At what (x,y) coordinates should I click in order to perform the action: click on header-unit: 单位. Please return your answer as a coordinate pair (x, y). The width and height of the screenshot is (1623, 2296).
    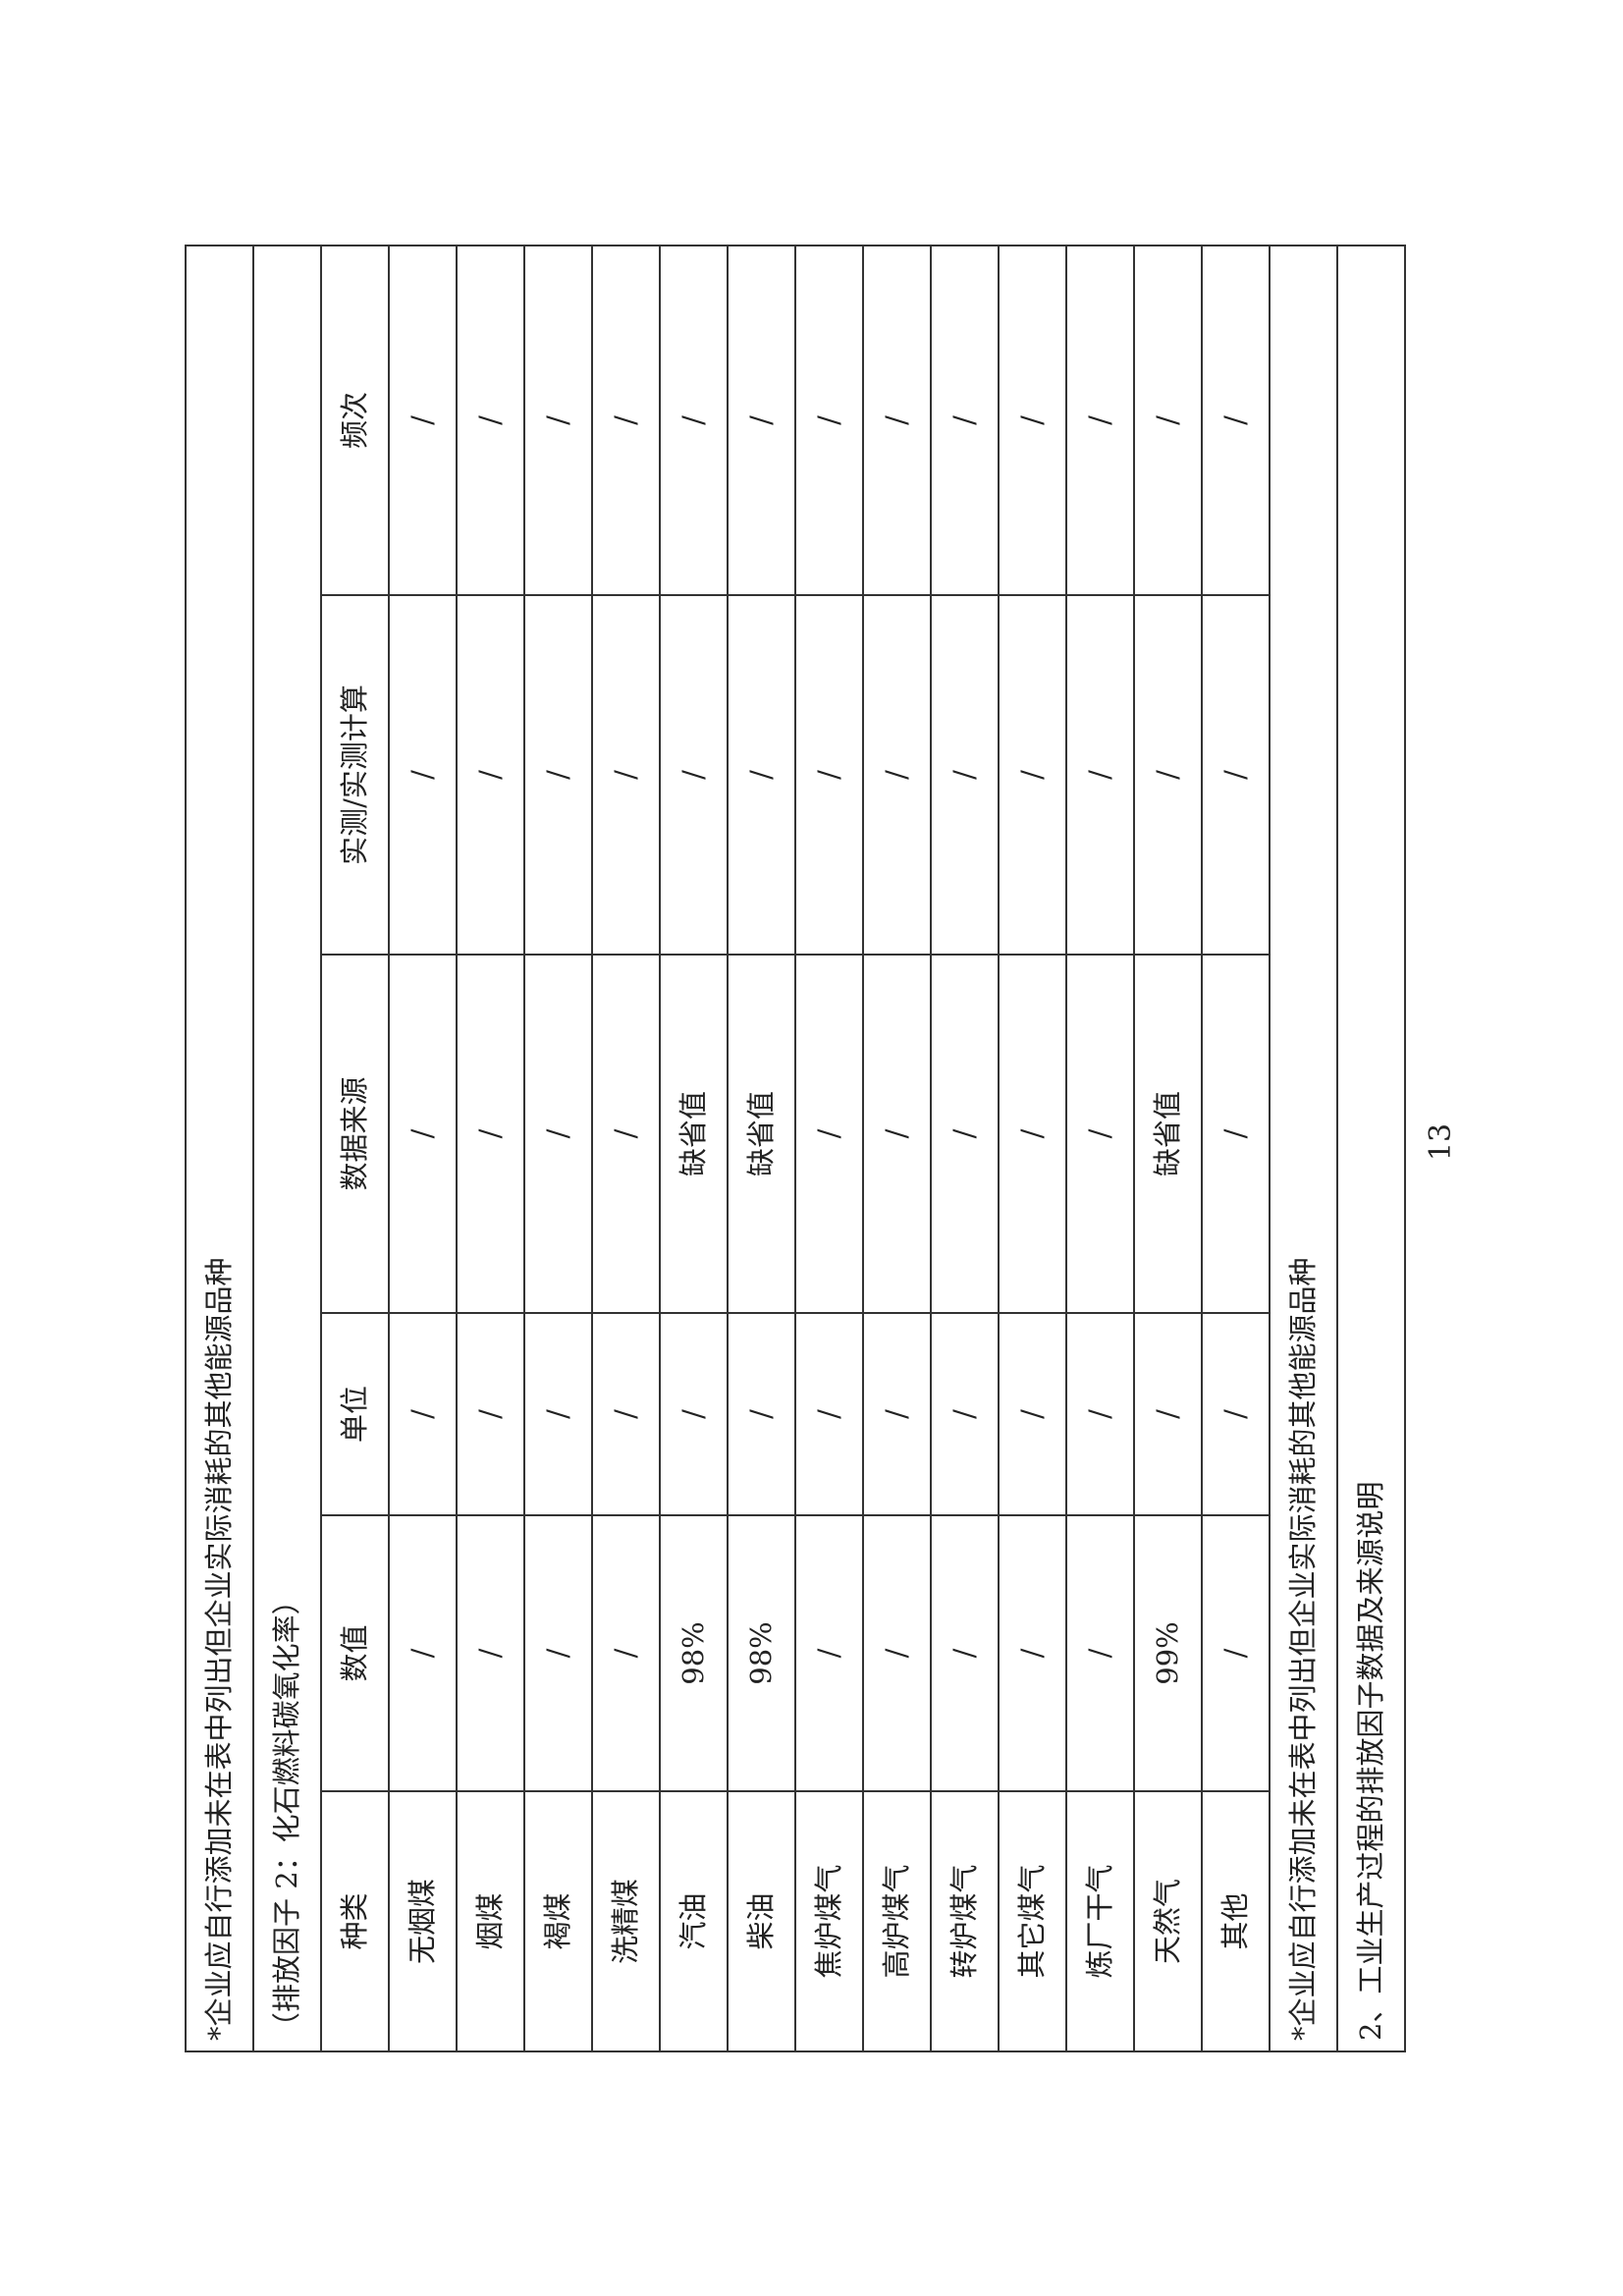
    Looking at the image, I should click on (355, 1414).